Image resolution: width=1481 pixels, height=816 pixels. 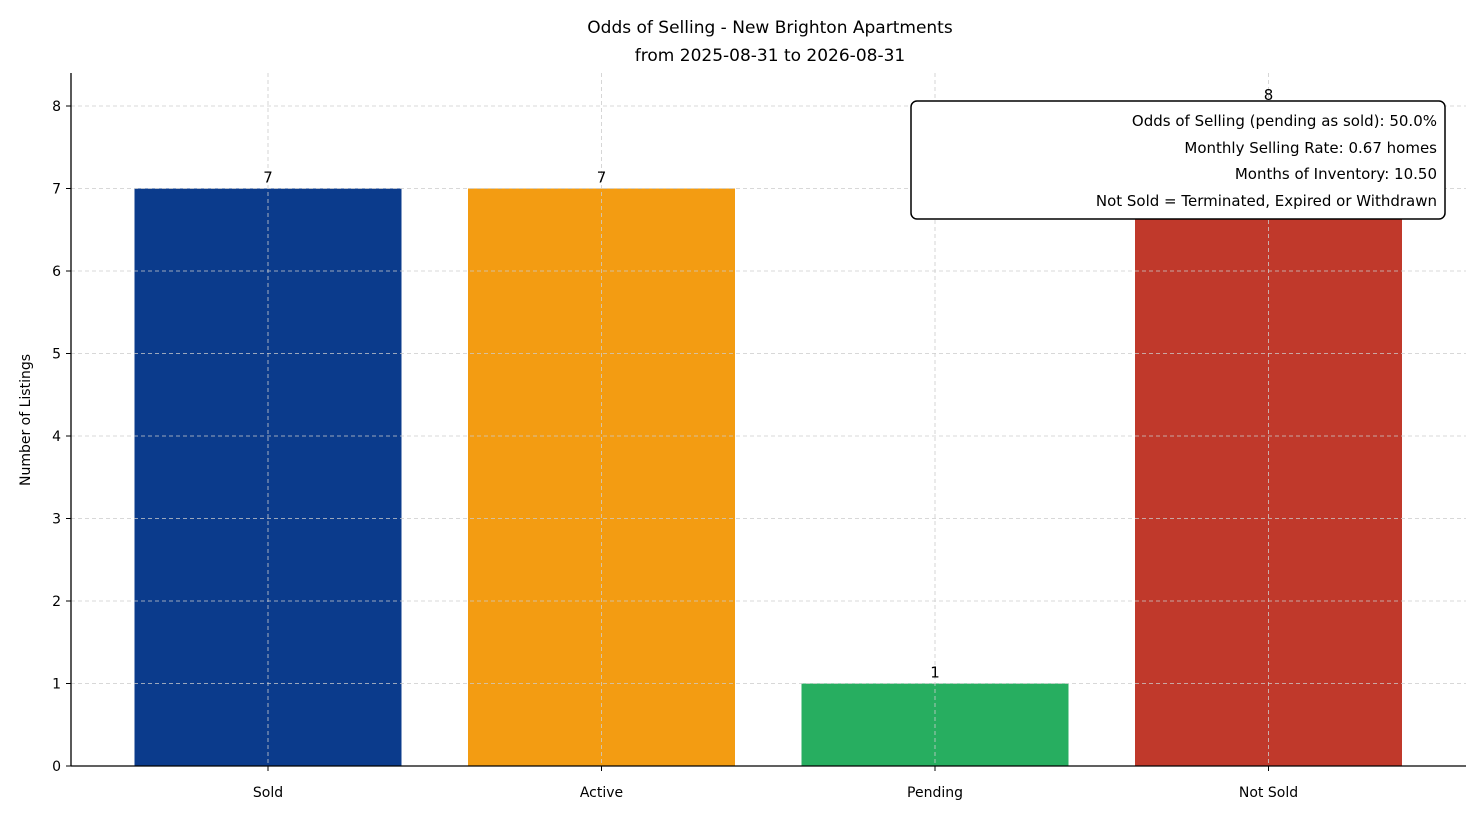 What do you see at coordinates (56, 190) in the screenshot?
I see `y-tick-label: 7` at bounding box center [56, 190].